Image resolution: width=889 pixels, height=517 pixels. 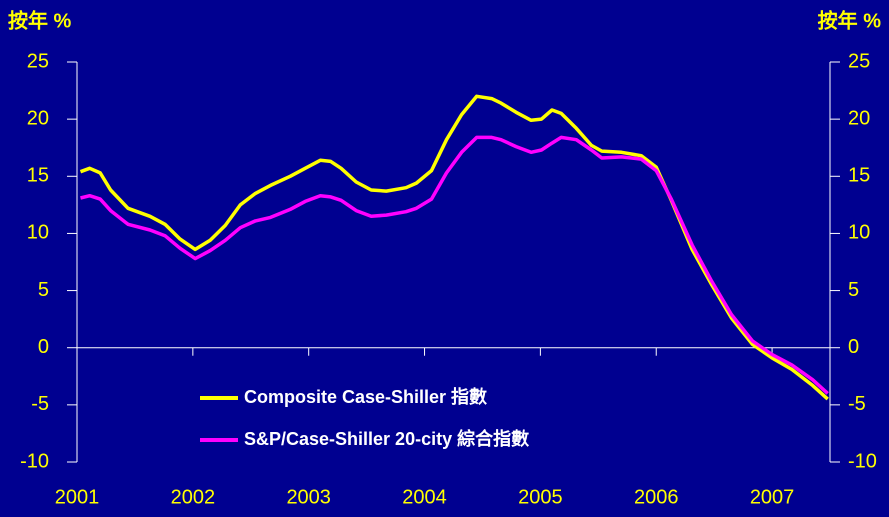 I want to click on x-tick-label: 2006, so click(x=656, y=497).